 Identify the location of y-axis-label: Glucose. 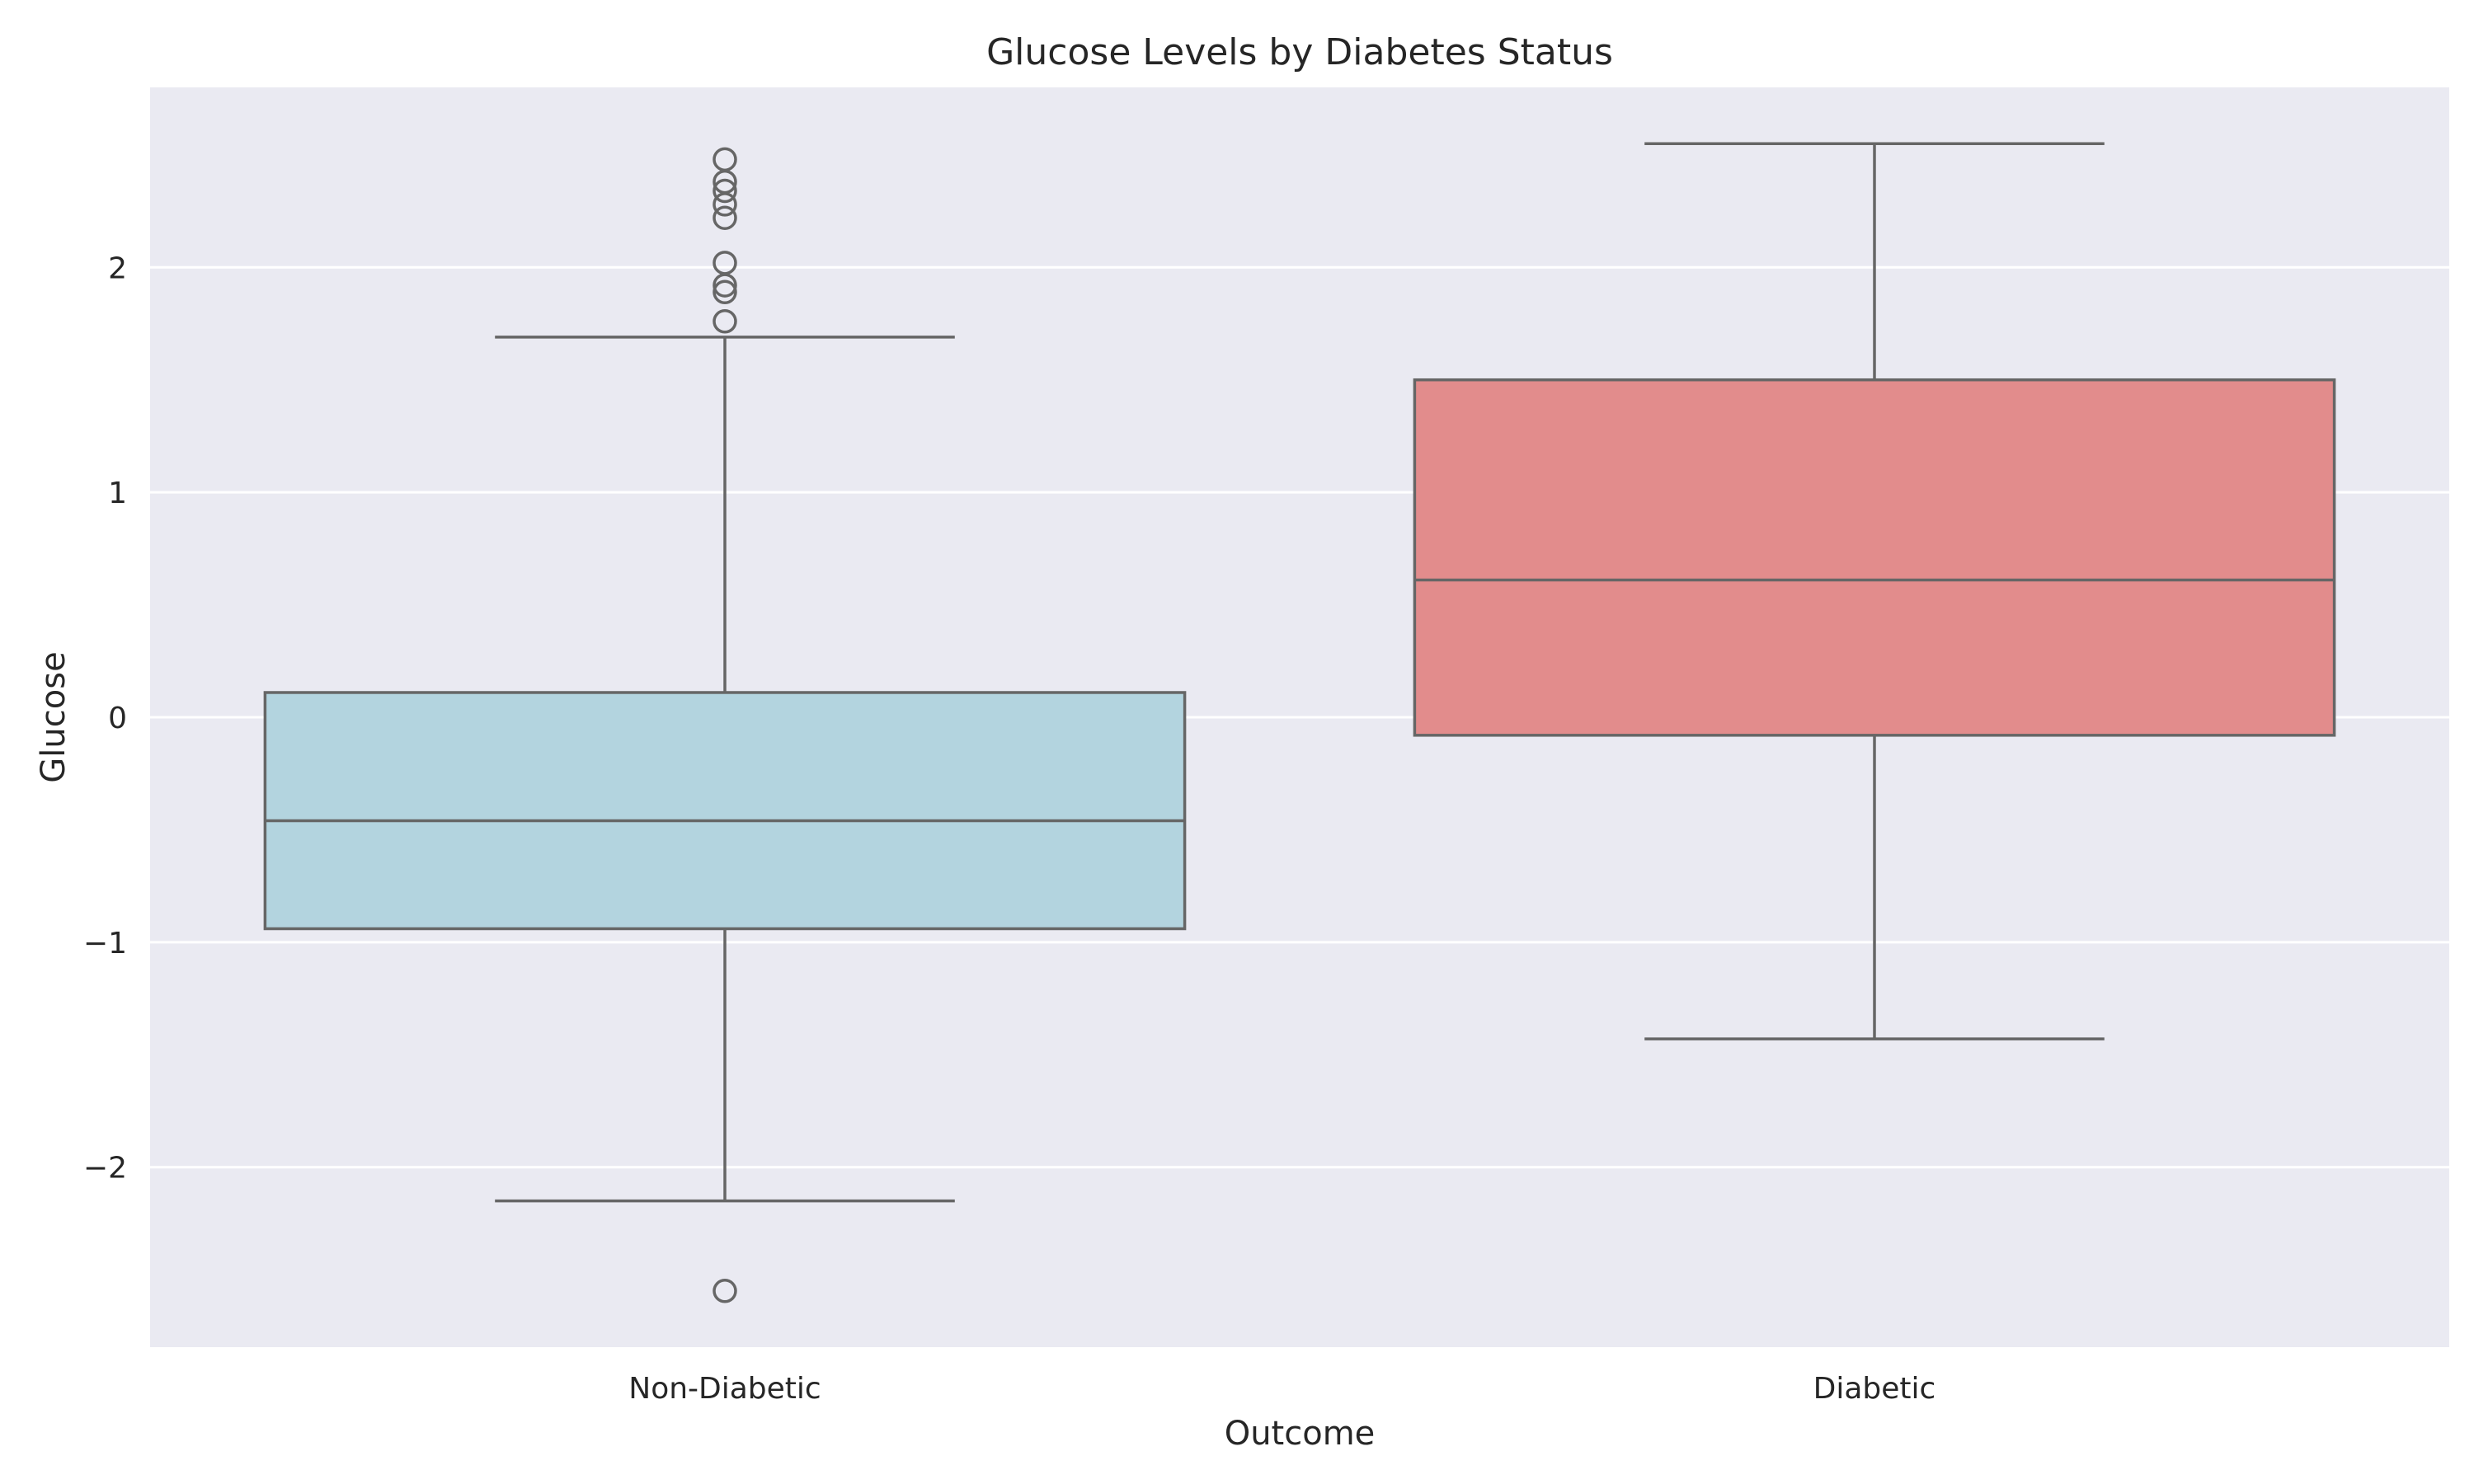
(54, 716).